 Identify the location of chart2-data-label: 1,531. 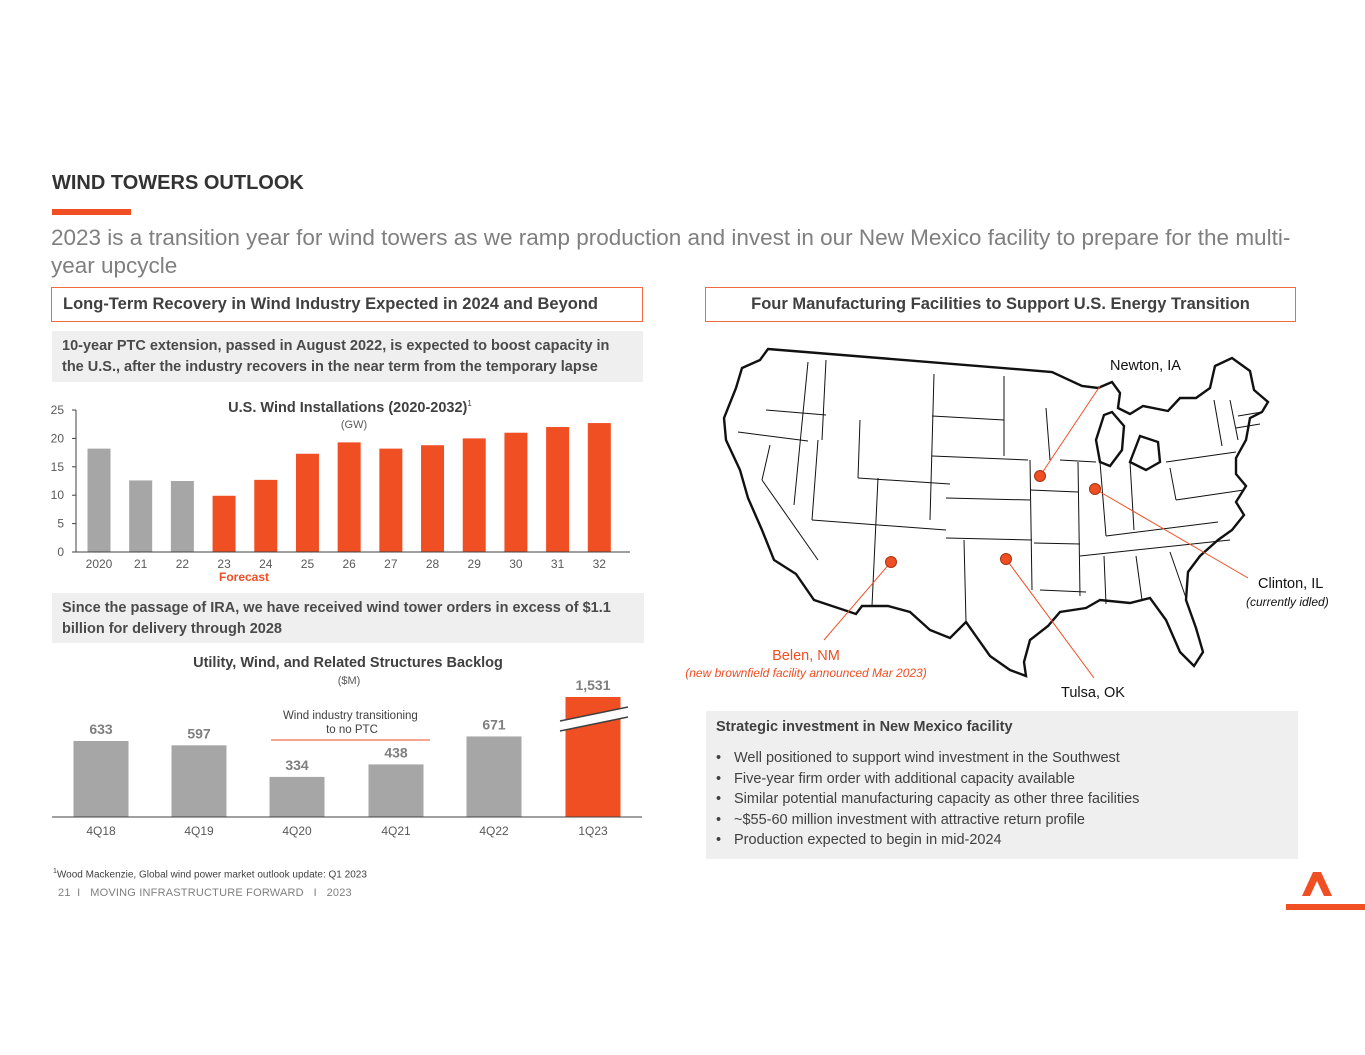
(592, 685).